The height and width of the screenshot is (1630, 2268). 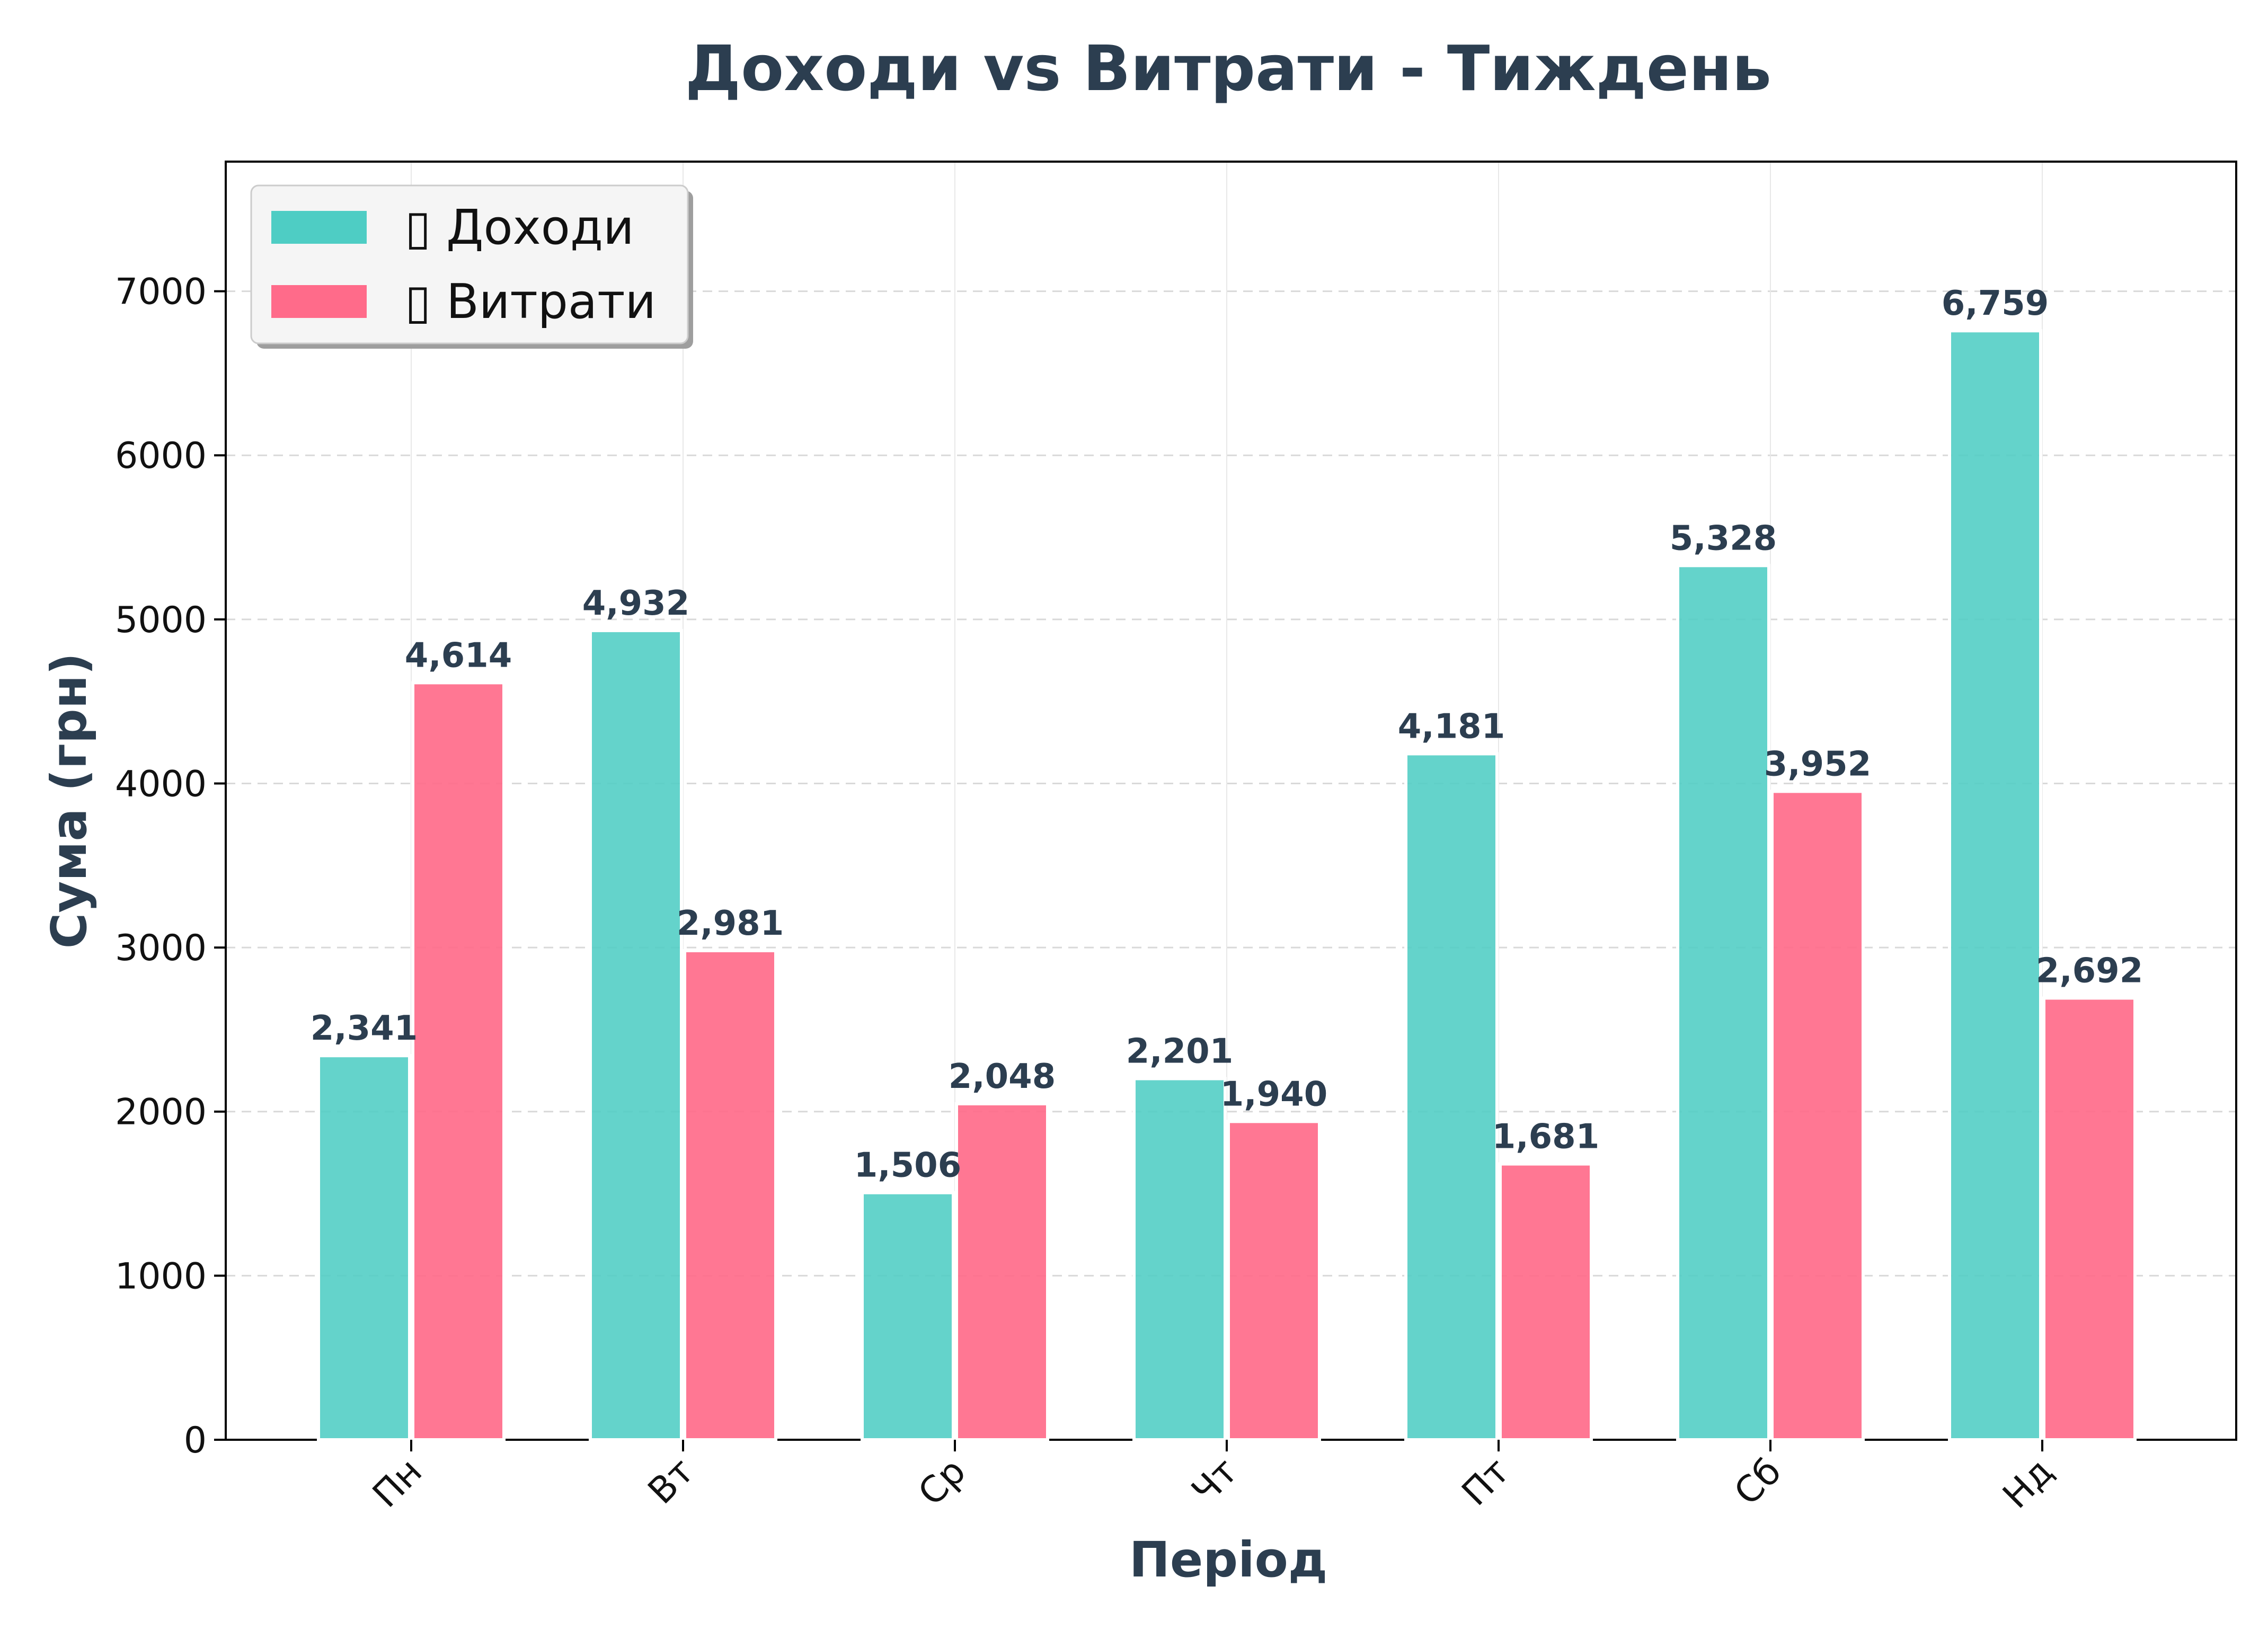 I want to click on y-tick-label: 1000, so click(x=161, y=1276).